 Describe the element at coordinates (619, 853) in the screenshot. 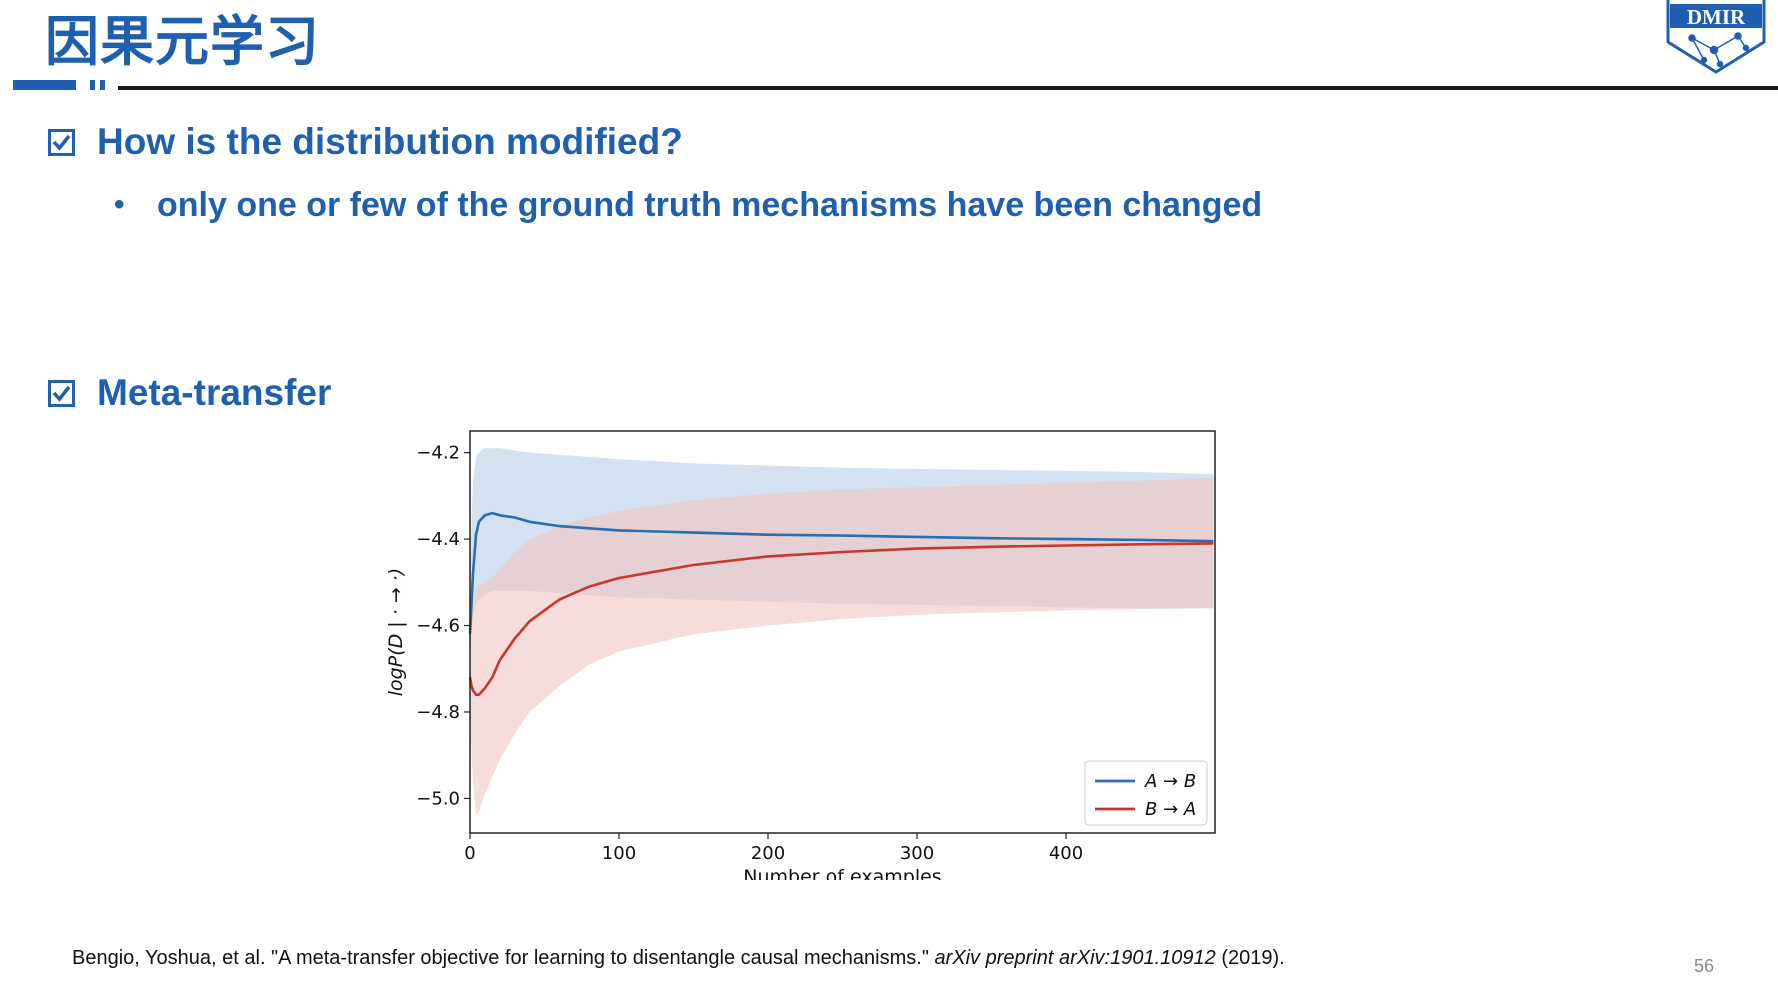

I see `x-tick-label: 100` at that location.